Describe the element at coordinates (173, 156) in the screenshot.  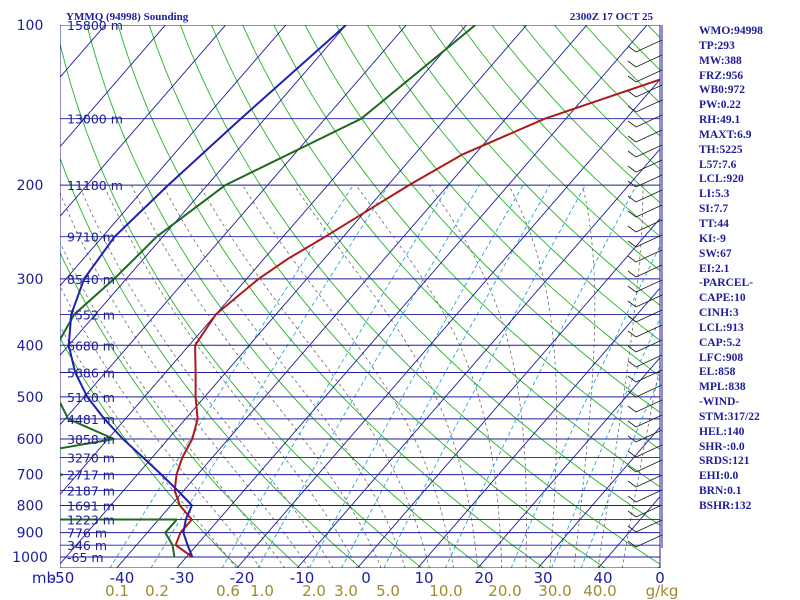
I see `isotherm` at that location.